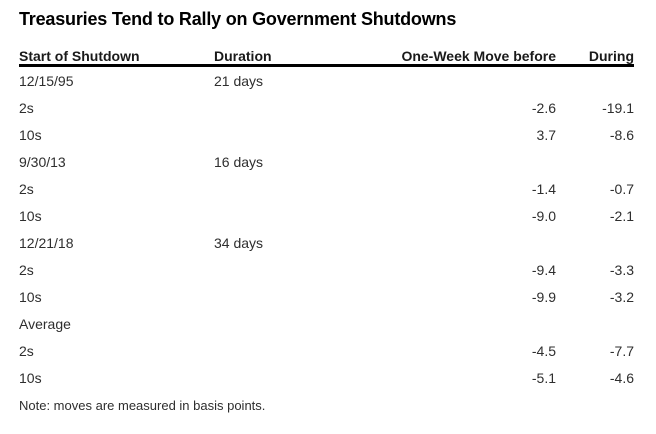  What do you see at coordinates (543, 377) in the screenshot?
I see `cell-one-week-move-before: -5.1` at bounding box center [543, 377].